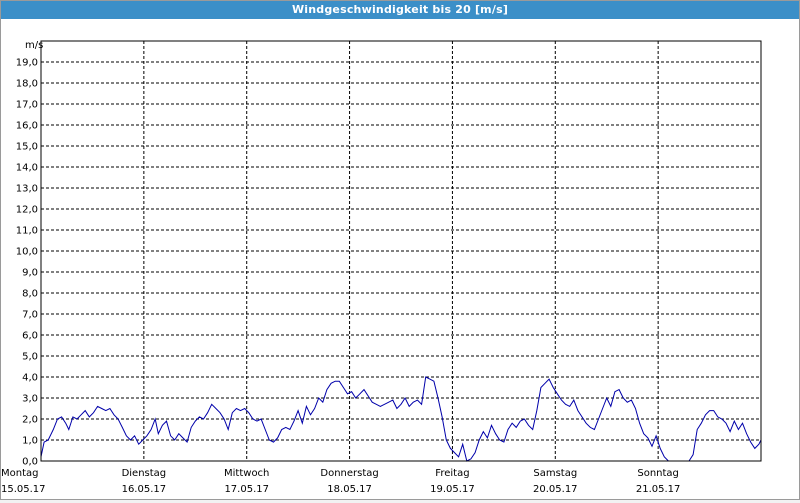  What do you see at coordinates (34, 45) in the screenshot?
I see `y-axis-label: m/s` at bounding box center [34, 45].